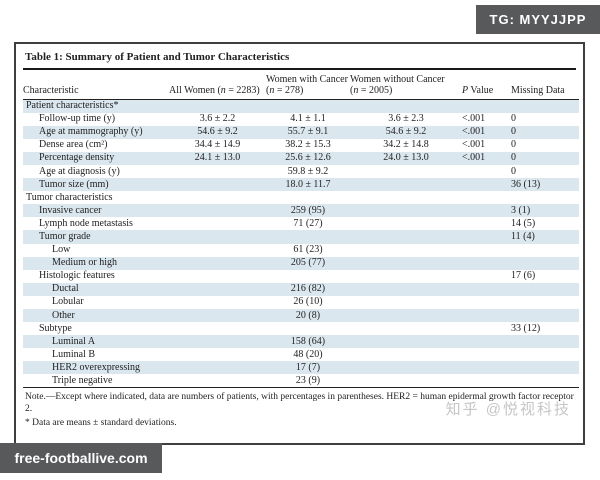 The width and height of the screenshot is (600, 480). Describe the element at coordinates (77, 119) in the screenshot. I see `row-label: Follow-up time (y)` at that location.